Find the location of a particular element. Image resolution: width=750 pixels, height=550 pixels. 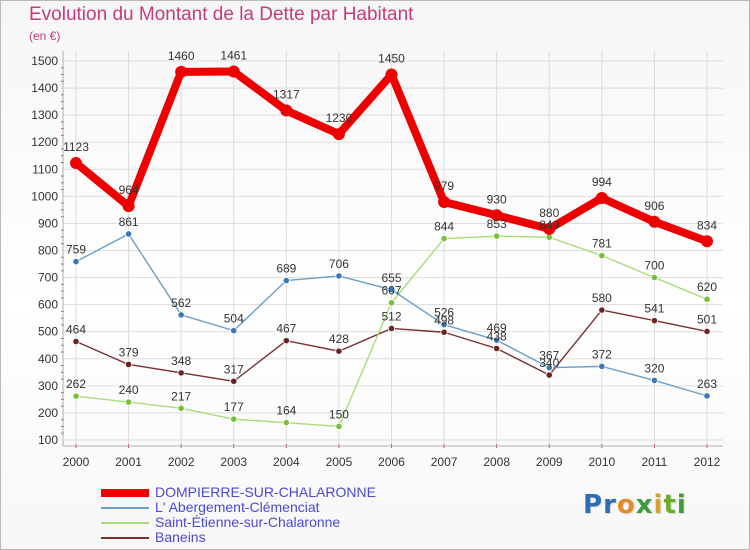

y-tick-label: 1000 is located at coordinates (44, 196).